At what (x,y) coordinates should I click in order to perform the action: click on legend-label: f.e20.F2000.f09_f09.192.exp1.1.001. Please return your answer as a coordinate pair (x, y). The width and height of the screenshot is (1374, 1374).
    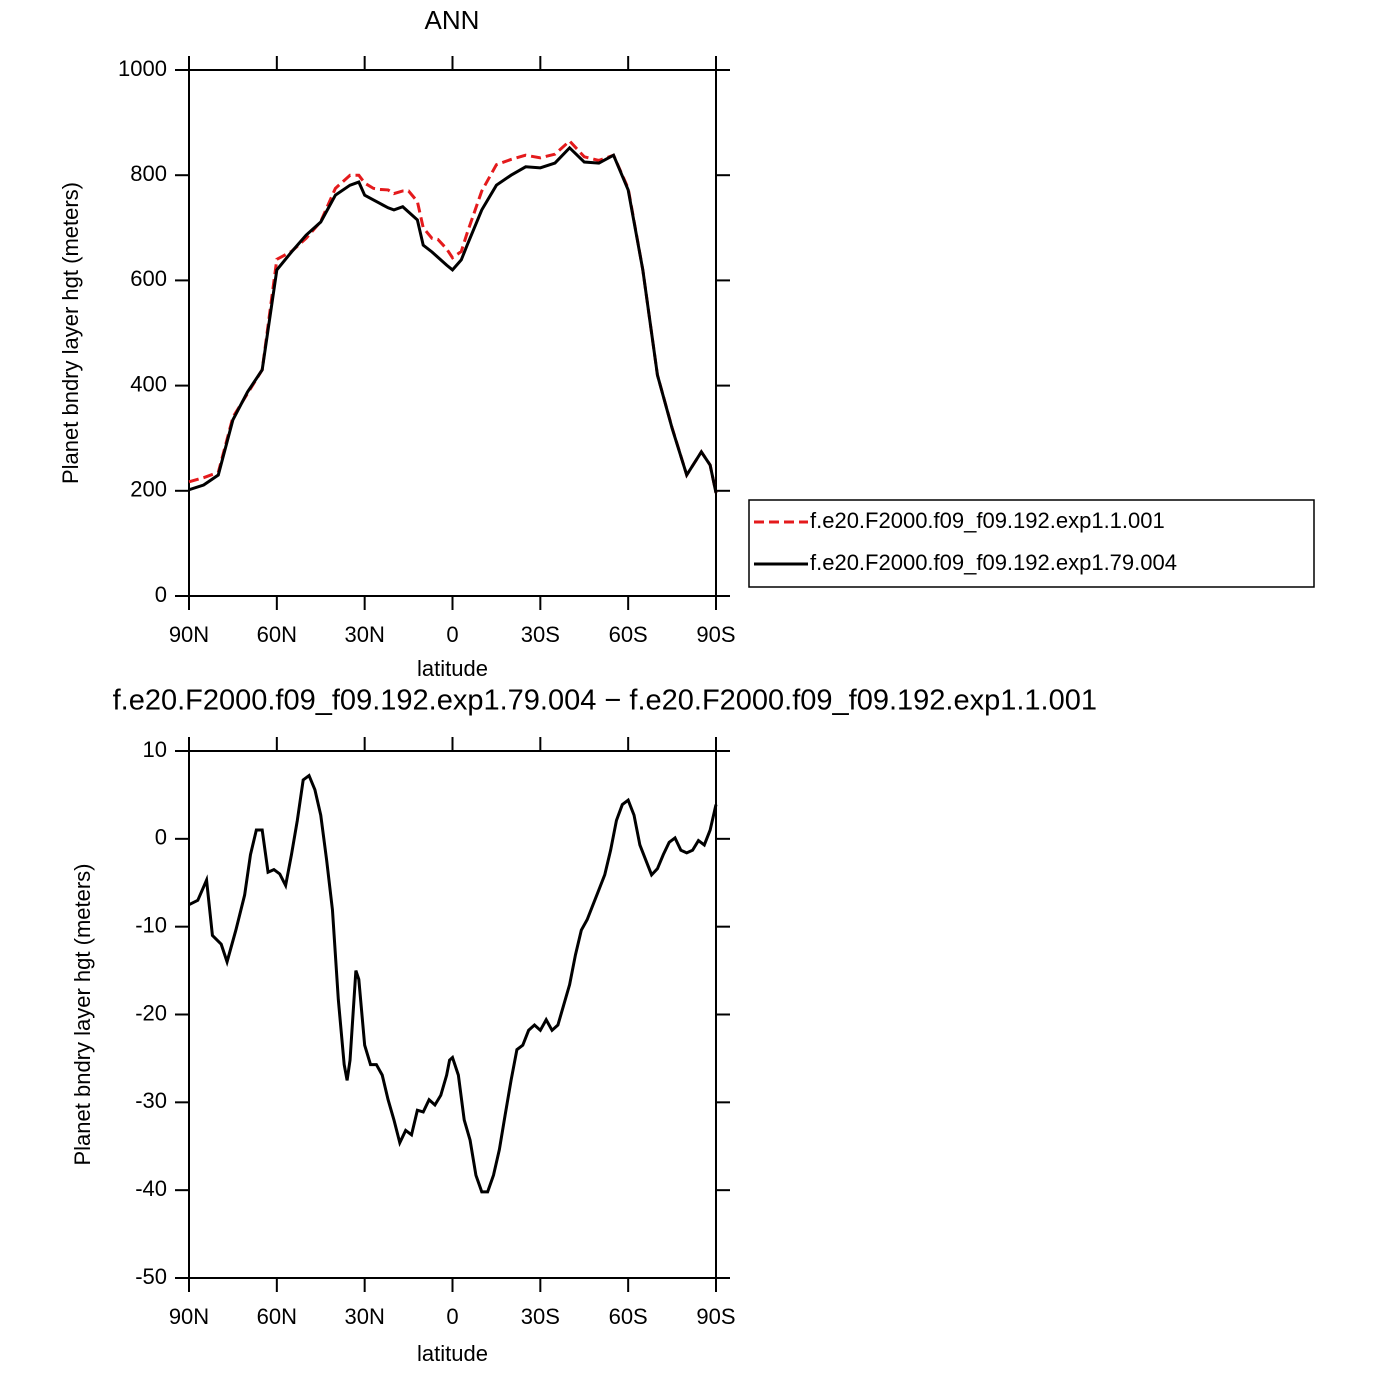
    Looking at the image, I should click on (987, 520).